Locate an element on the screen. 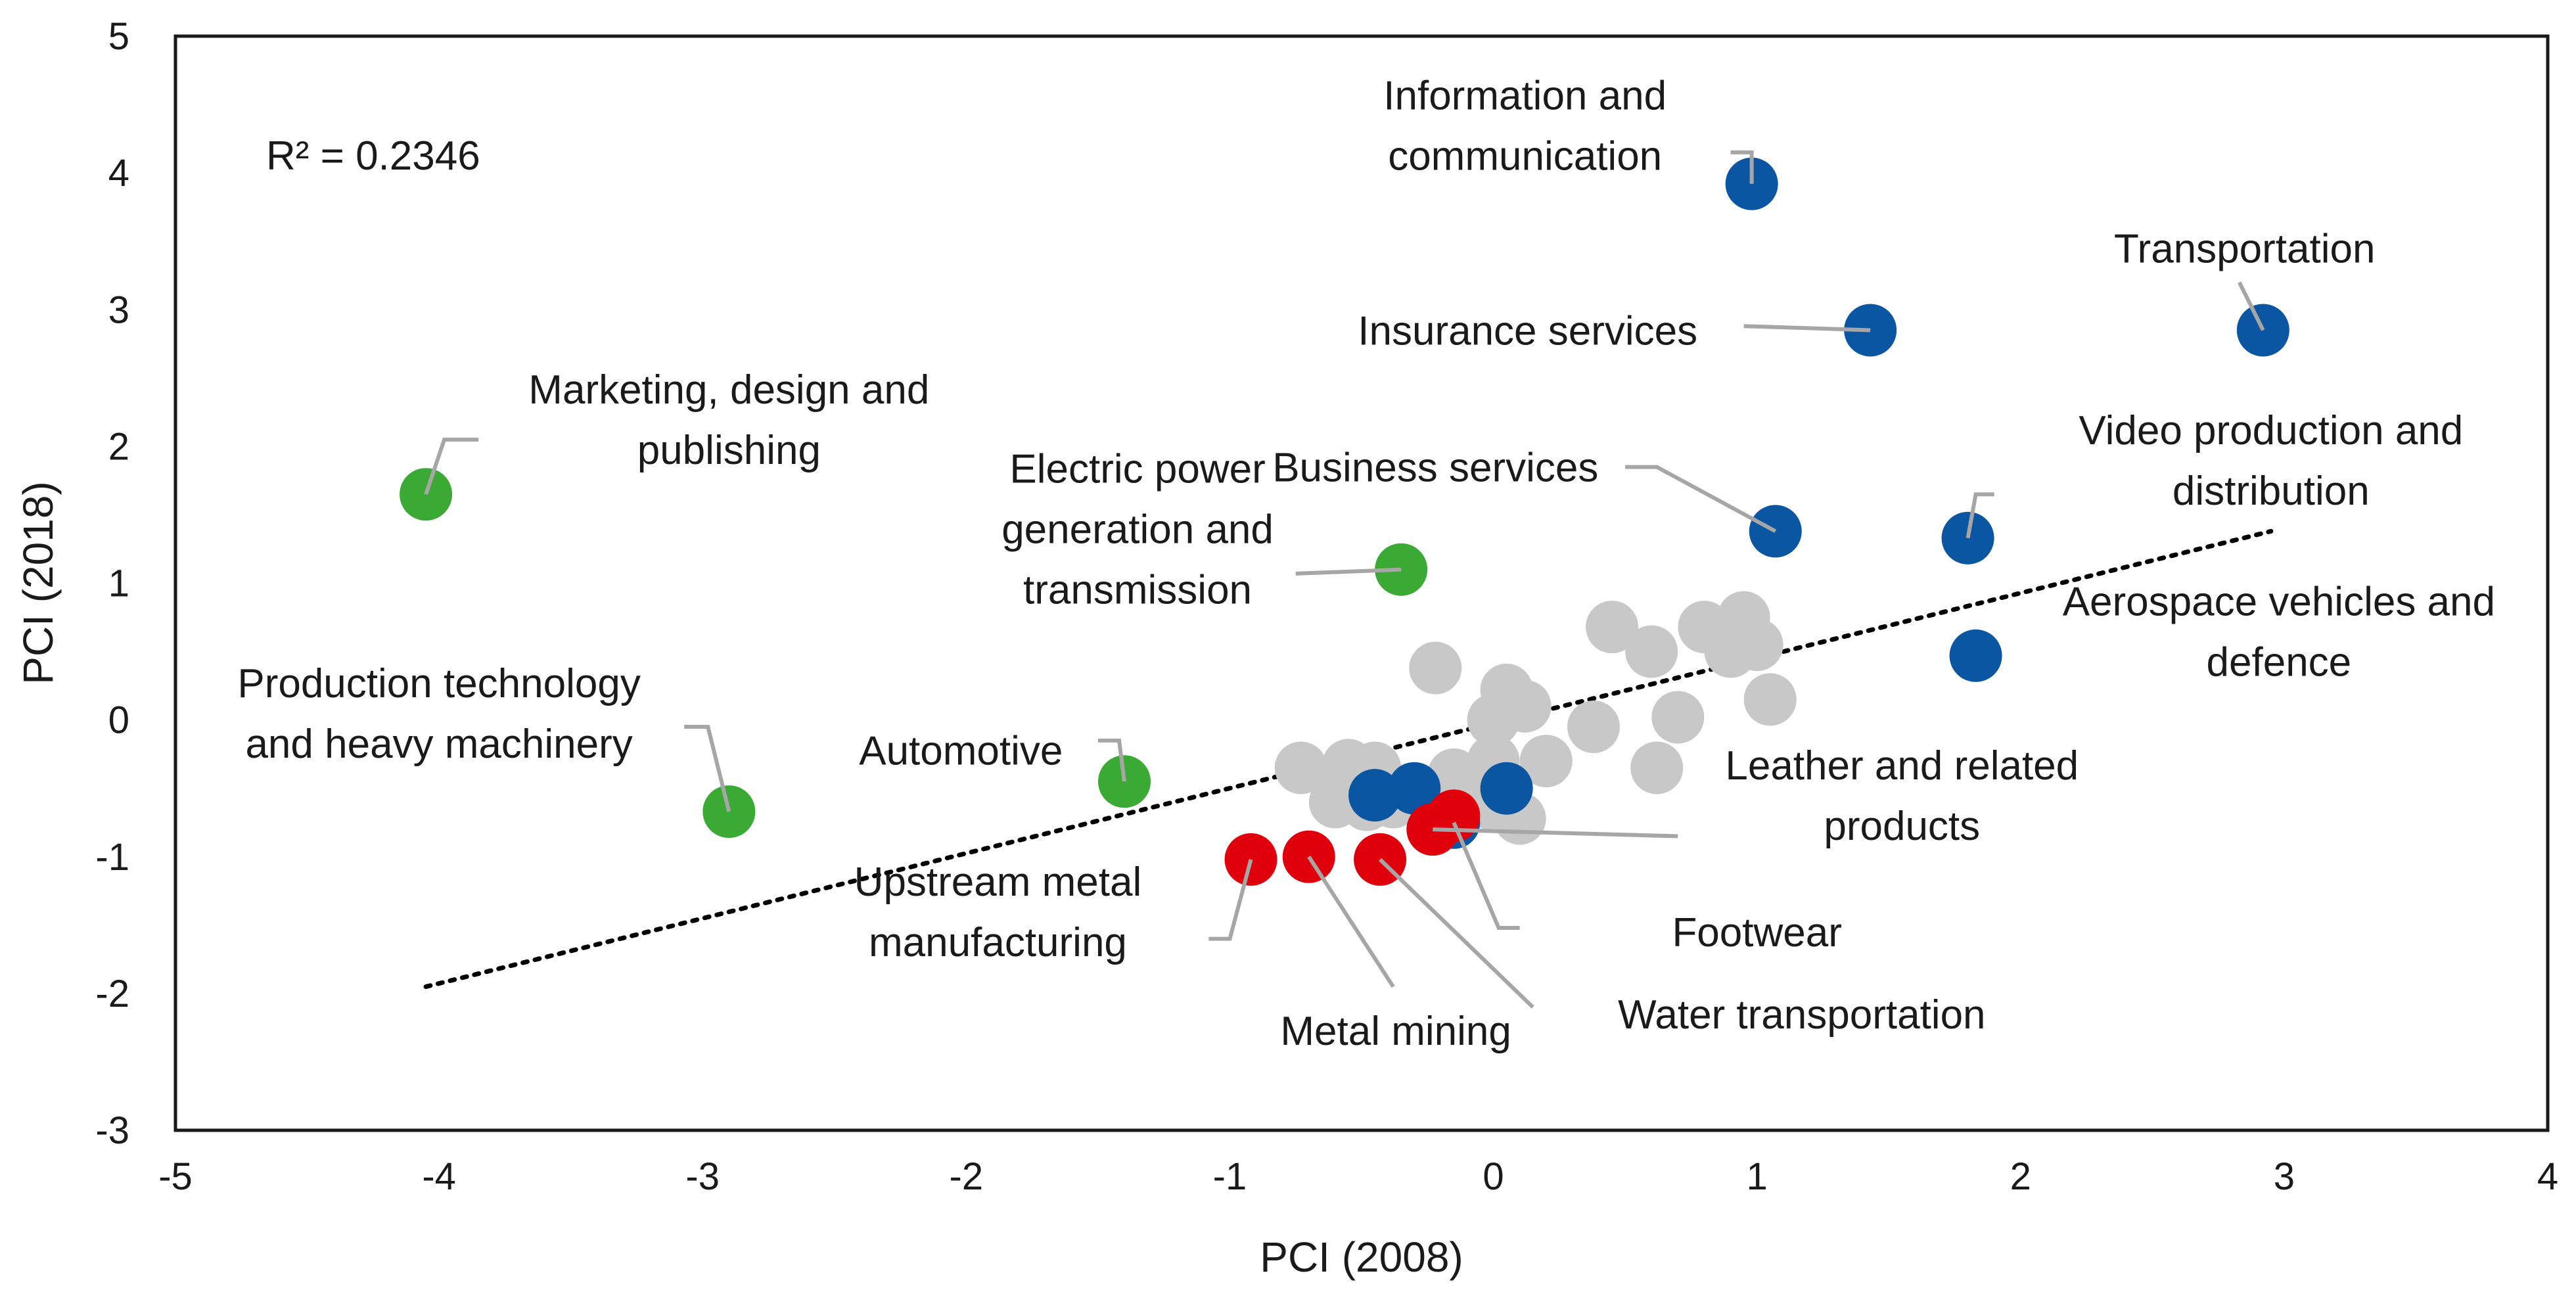 The width and height of the screenshot is (2576, 1311). x-tick-label: 0 is located at coordinates (1493, 1176).